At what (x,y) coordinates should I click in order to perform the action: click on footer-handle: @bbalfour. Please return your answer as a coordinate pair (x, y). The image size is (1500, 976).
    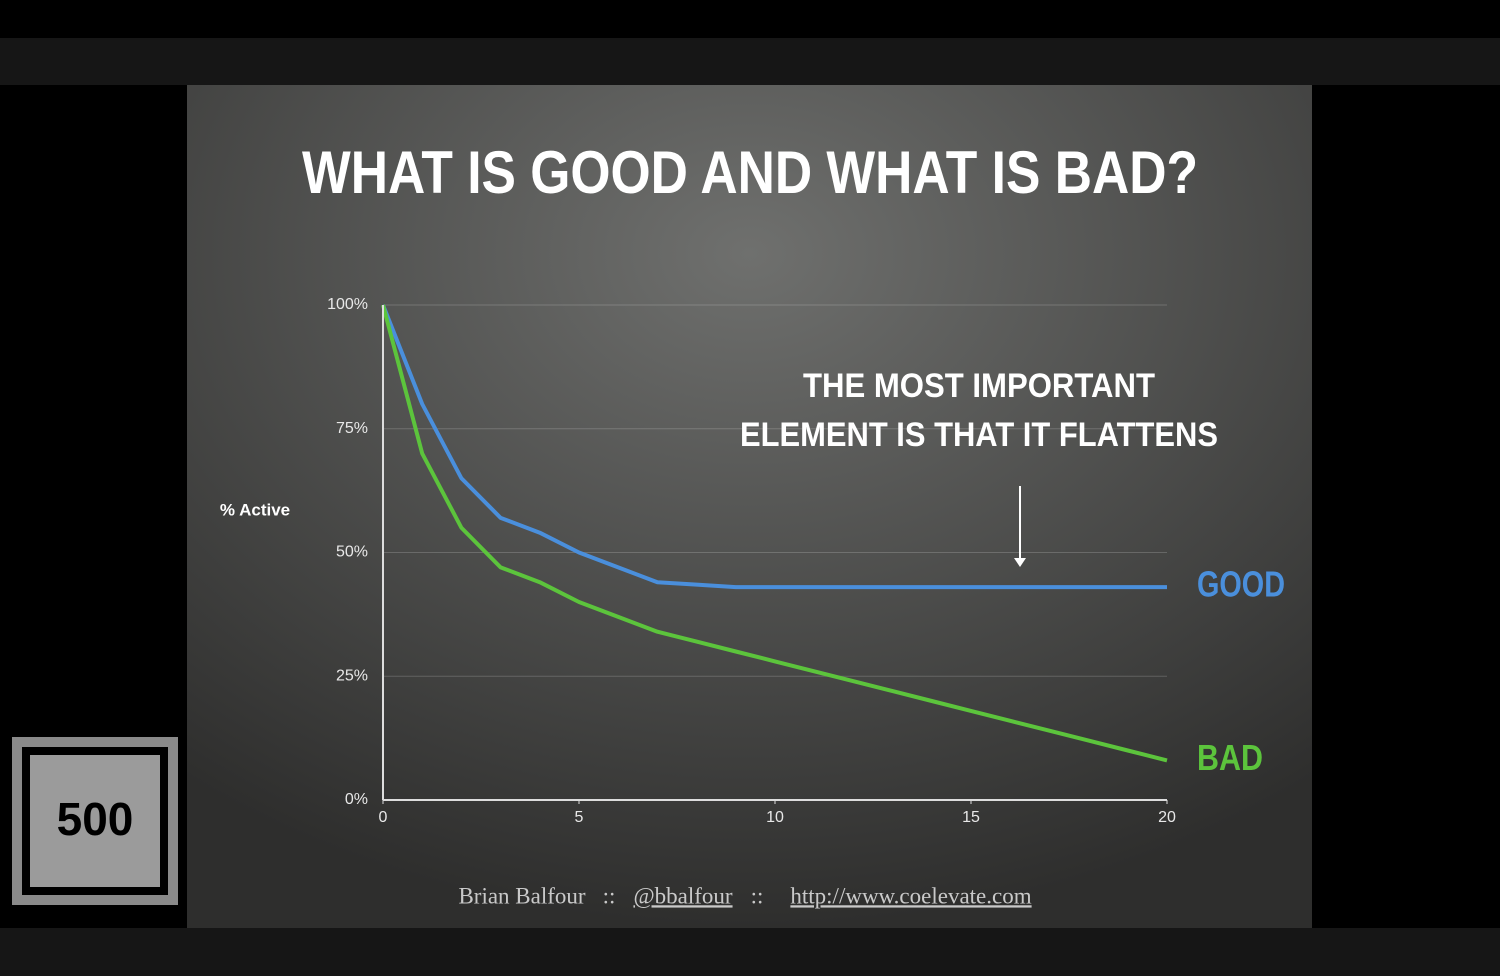
    Looking at the image, I should click on (682, 895).